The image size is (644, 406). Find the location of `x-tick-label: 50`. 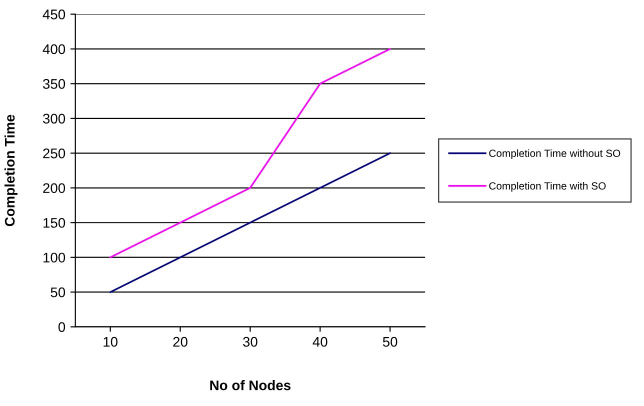

x-tick-label: 50 is located at coordinates (390, 341).